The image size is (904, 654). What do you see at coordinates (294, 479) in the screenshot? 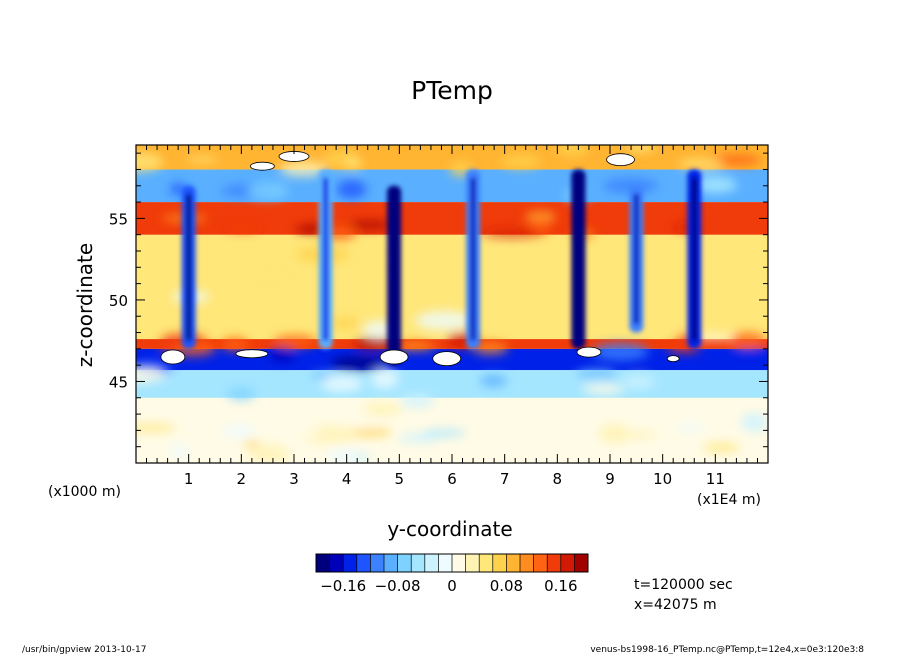
I see `x-tick-label: 3` at bounding box center [294, 479].